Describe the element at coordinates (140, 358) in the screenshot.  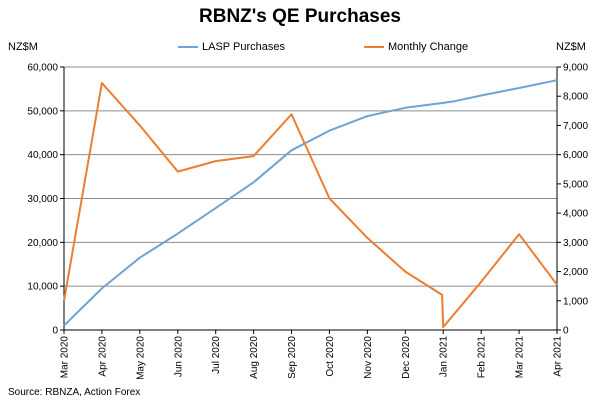
I see `x-tick-label: May 2020` at that location.